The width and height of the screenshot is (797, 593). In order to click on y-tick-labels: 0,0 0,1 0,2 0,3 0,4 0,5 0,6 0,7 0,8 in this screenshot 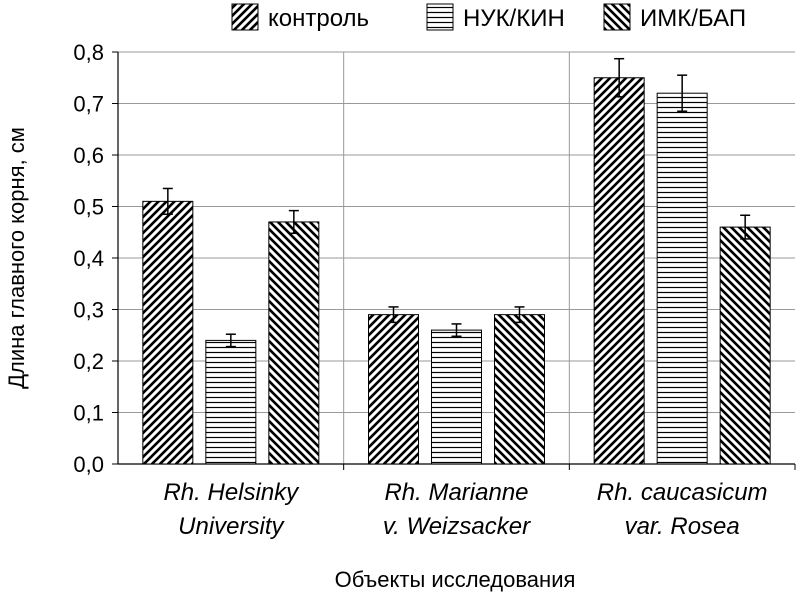, I will do `click(88, 258)`.